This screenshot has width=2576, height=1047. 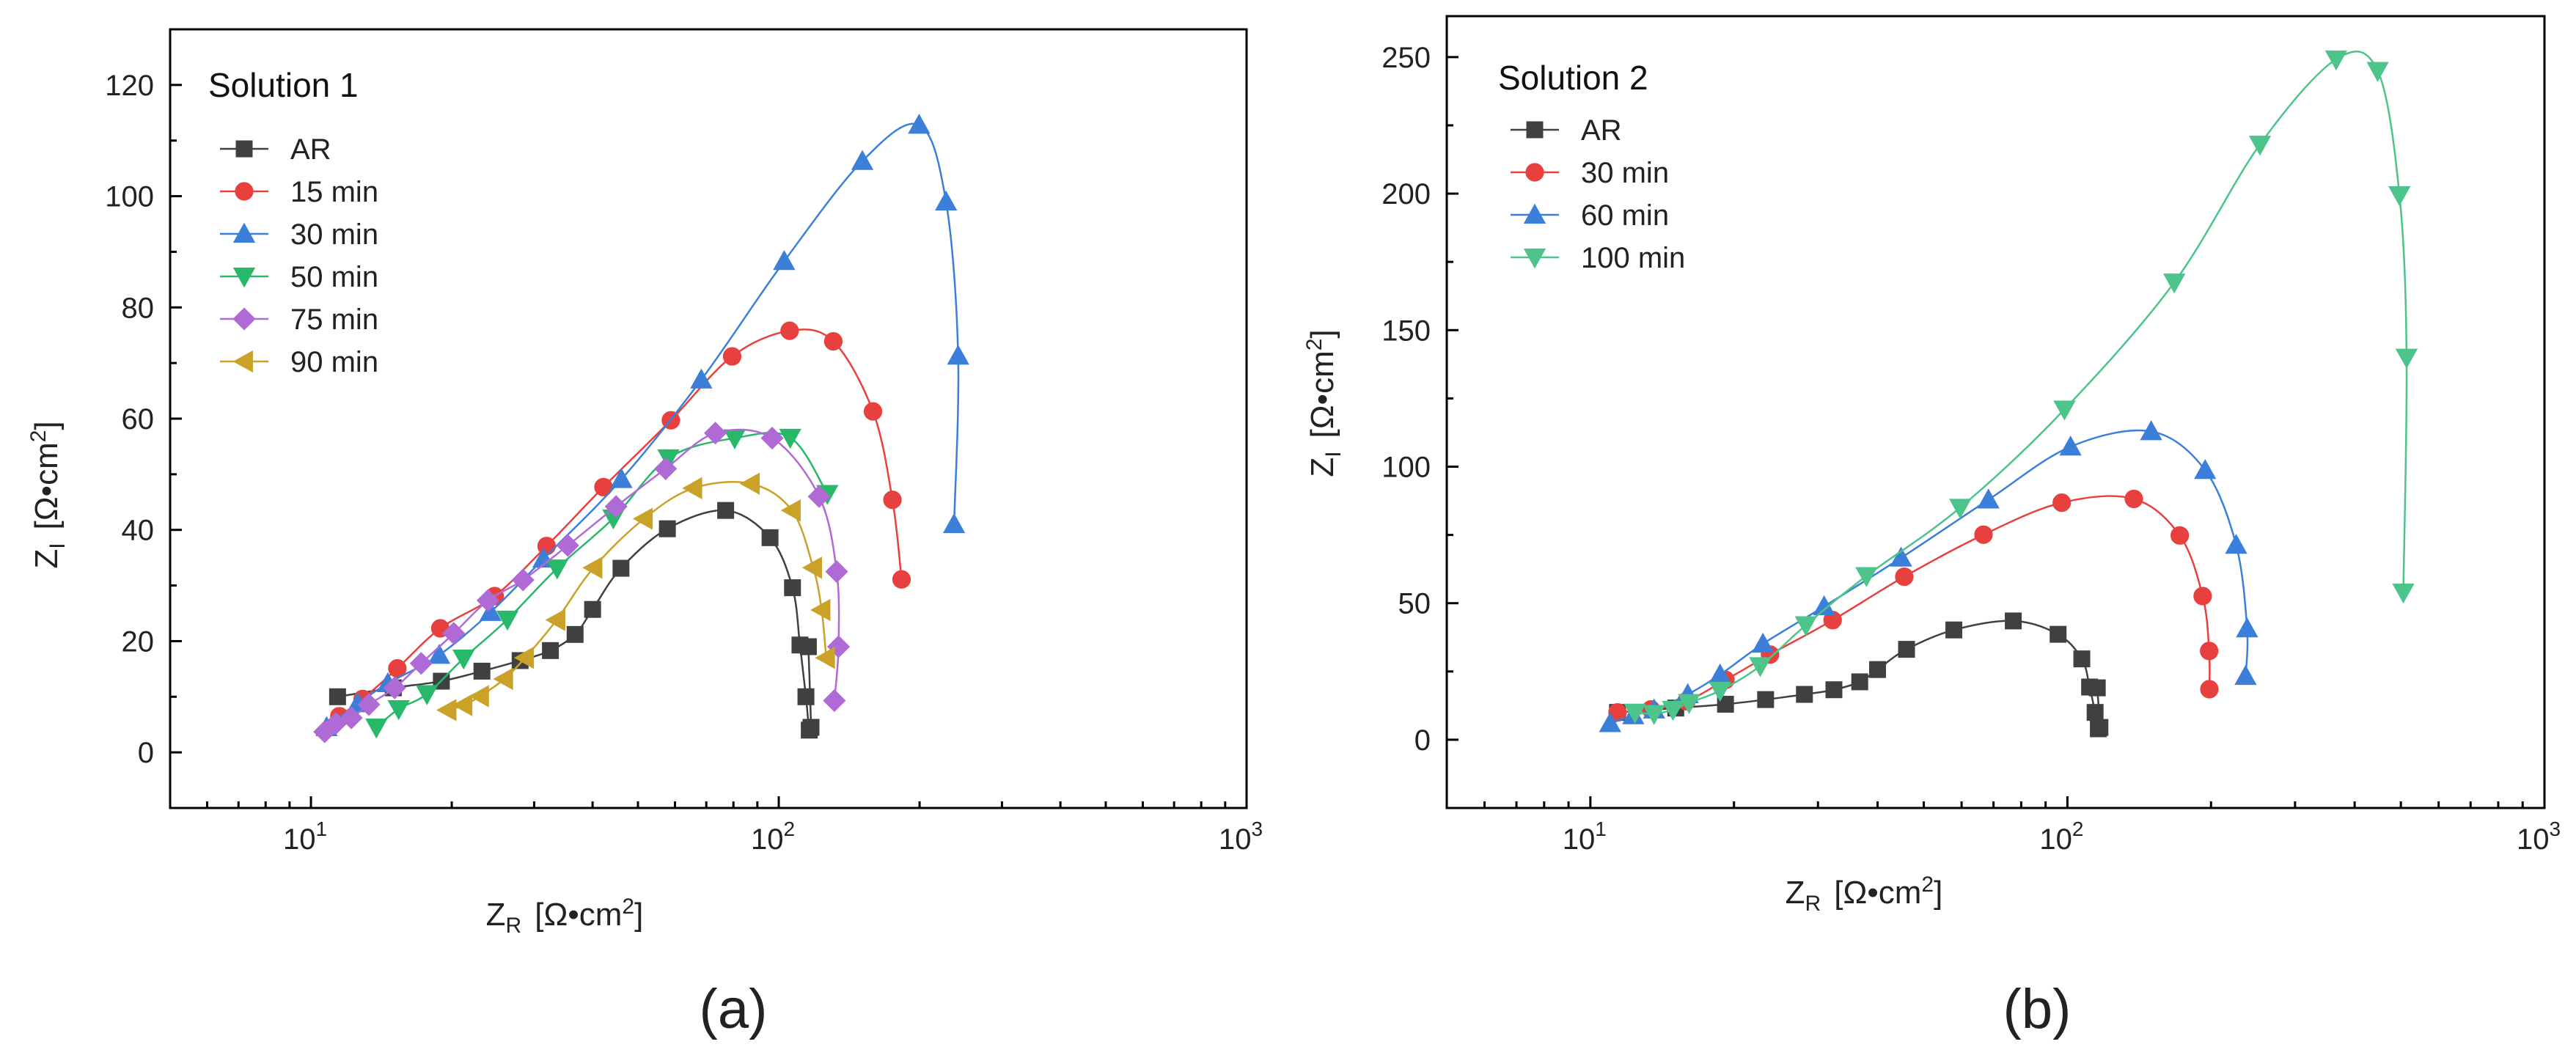 What do you see at coordinates (334, 320) in the screenshot?
I see `panel-a-legend-label-4: 75 min` at bounding box center [334, 320].